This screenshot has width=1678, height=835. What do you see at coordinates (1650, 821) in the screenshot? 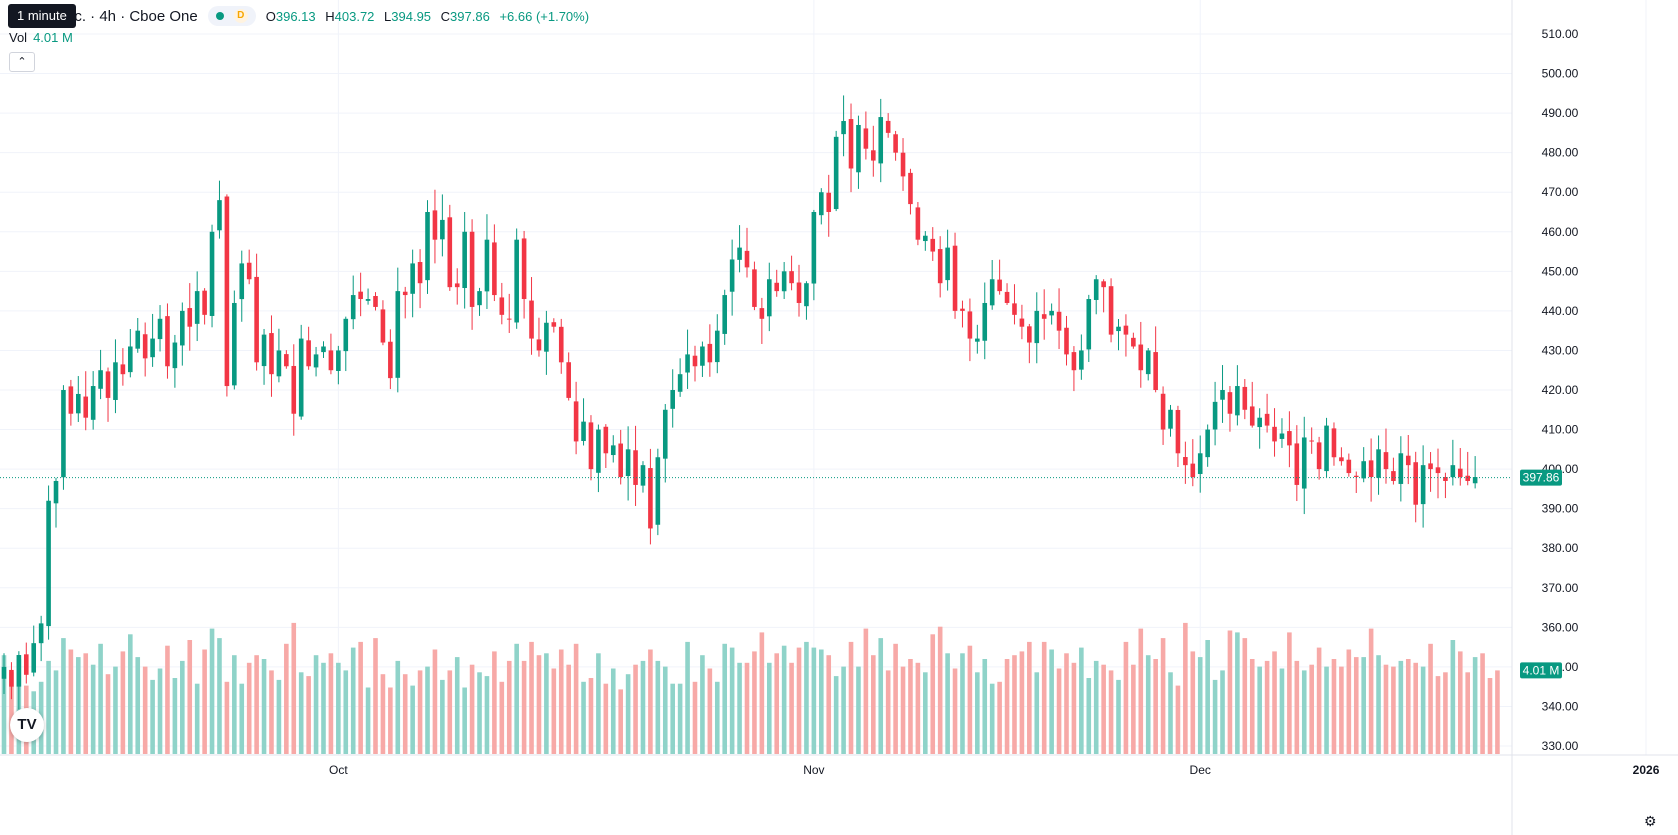
I see `gear-icon: ⚙` at bounding box center [1650, 821].